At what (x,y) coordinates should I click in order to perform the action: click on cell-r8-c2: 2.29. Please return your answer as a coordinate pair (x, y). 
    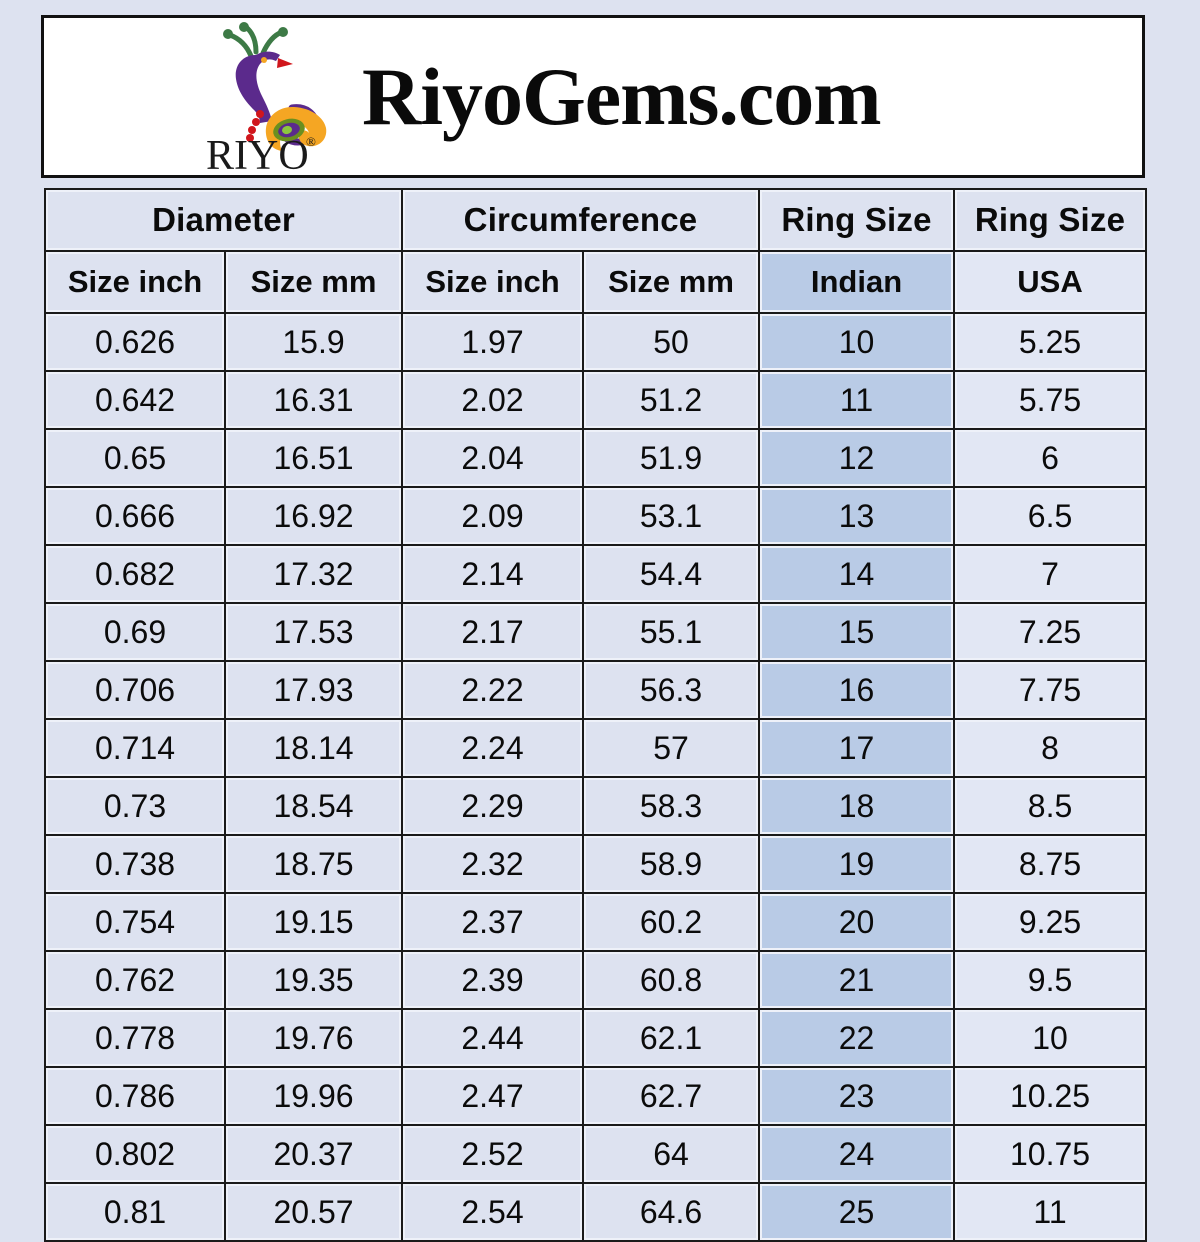
    Looking at the image, I should click on (492, 806).